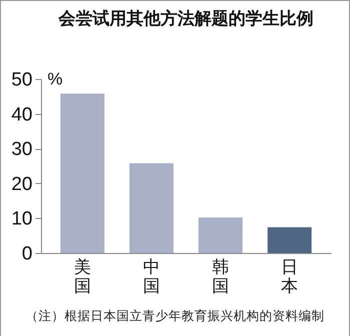 The image size is (350, 336). What do you see at coordinates (21, 184) in the screenshot?
I see `y-tick-label: 20` at bounding box center [21, 184].